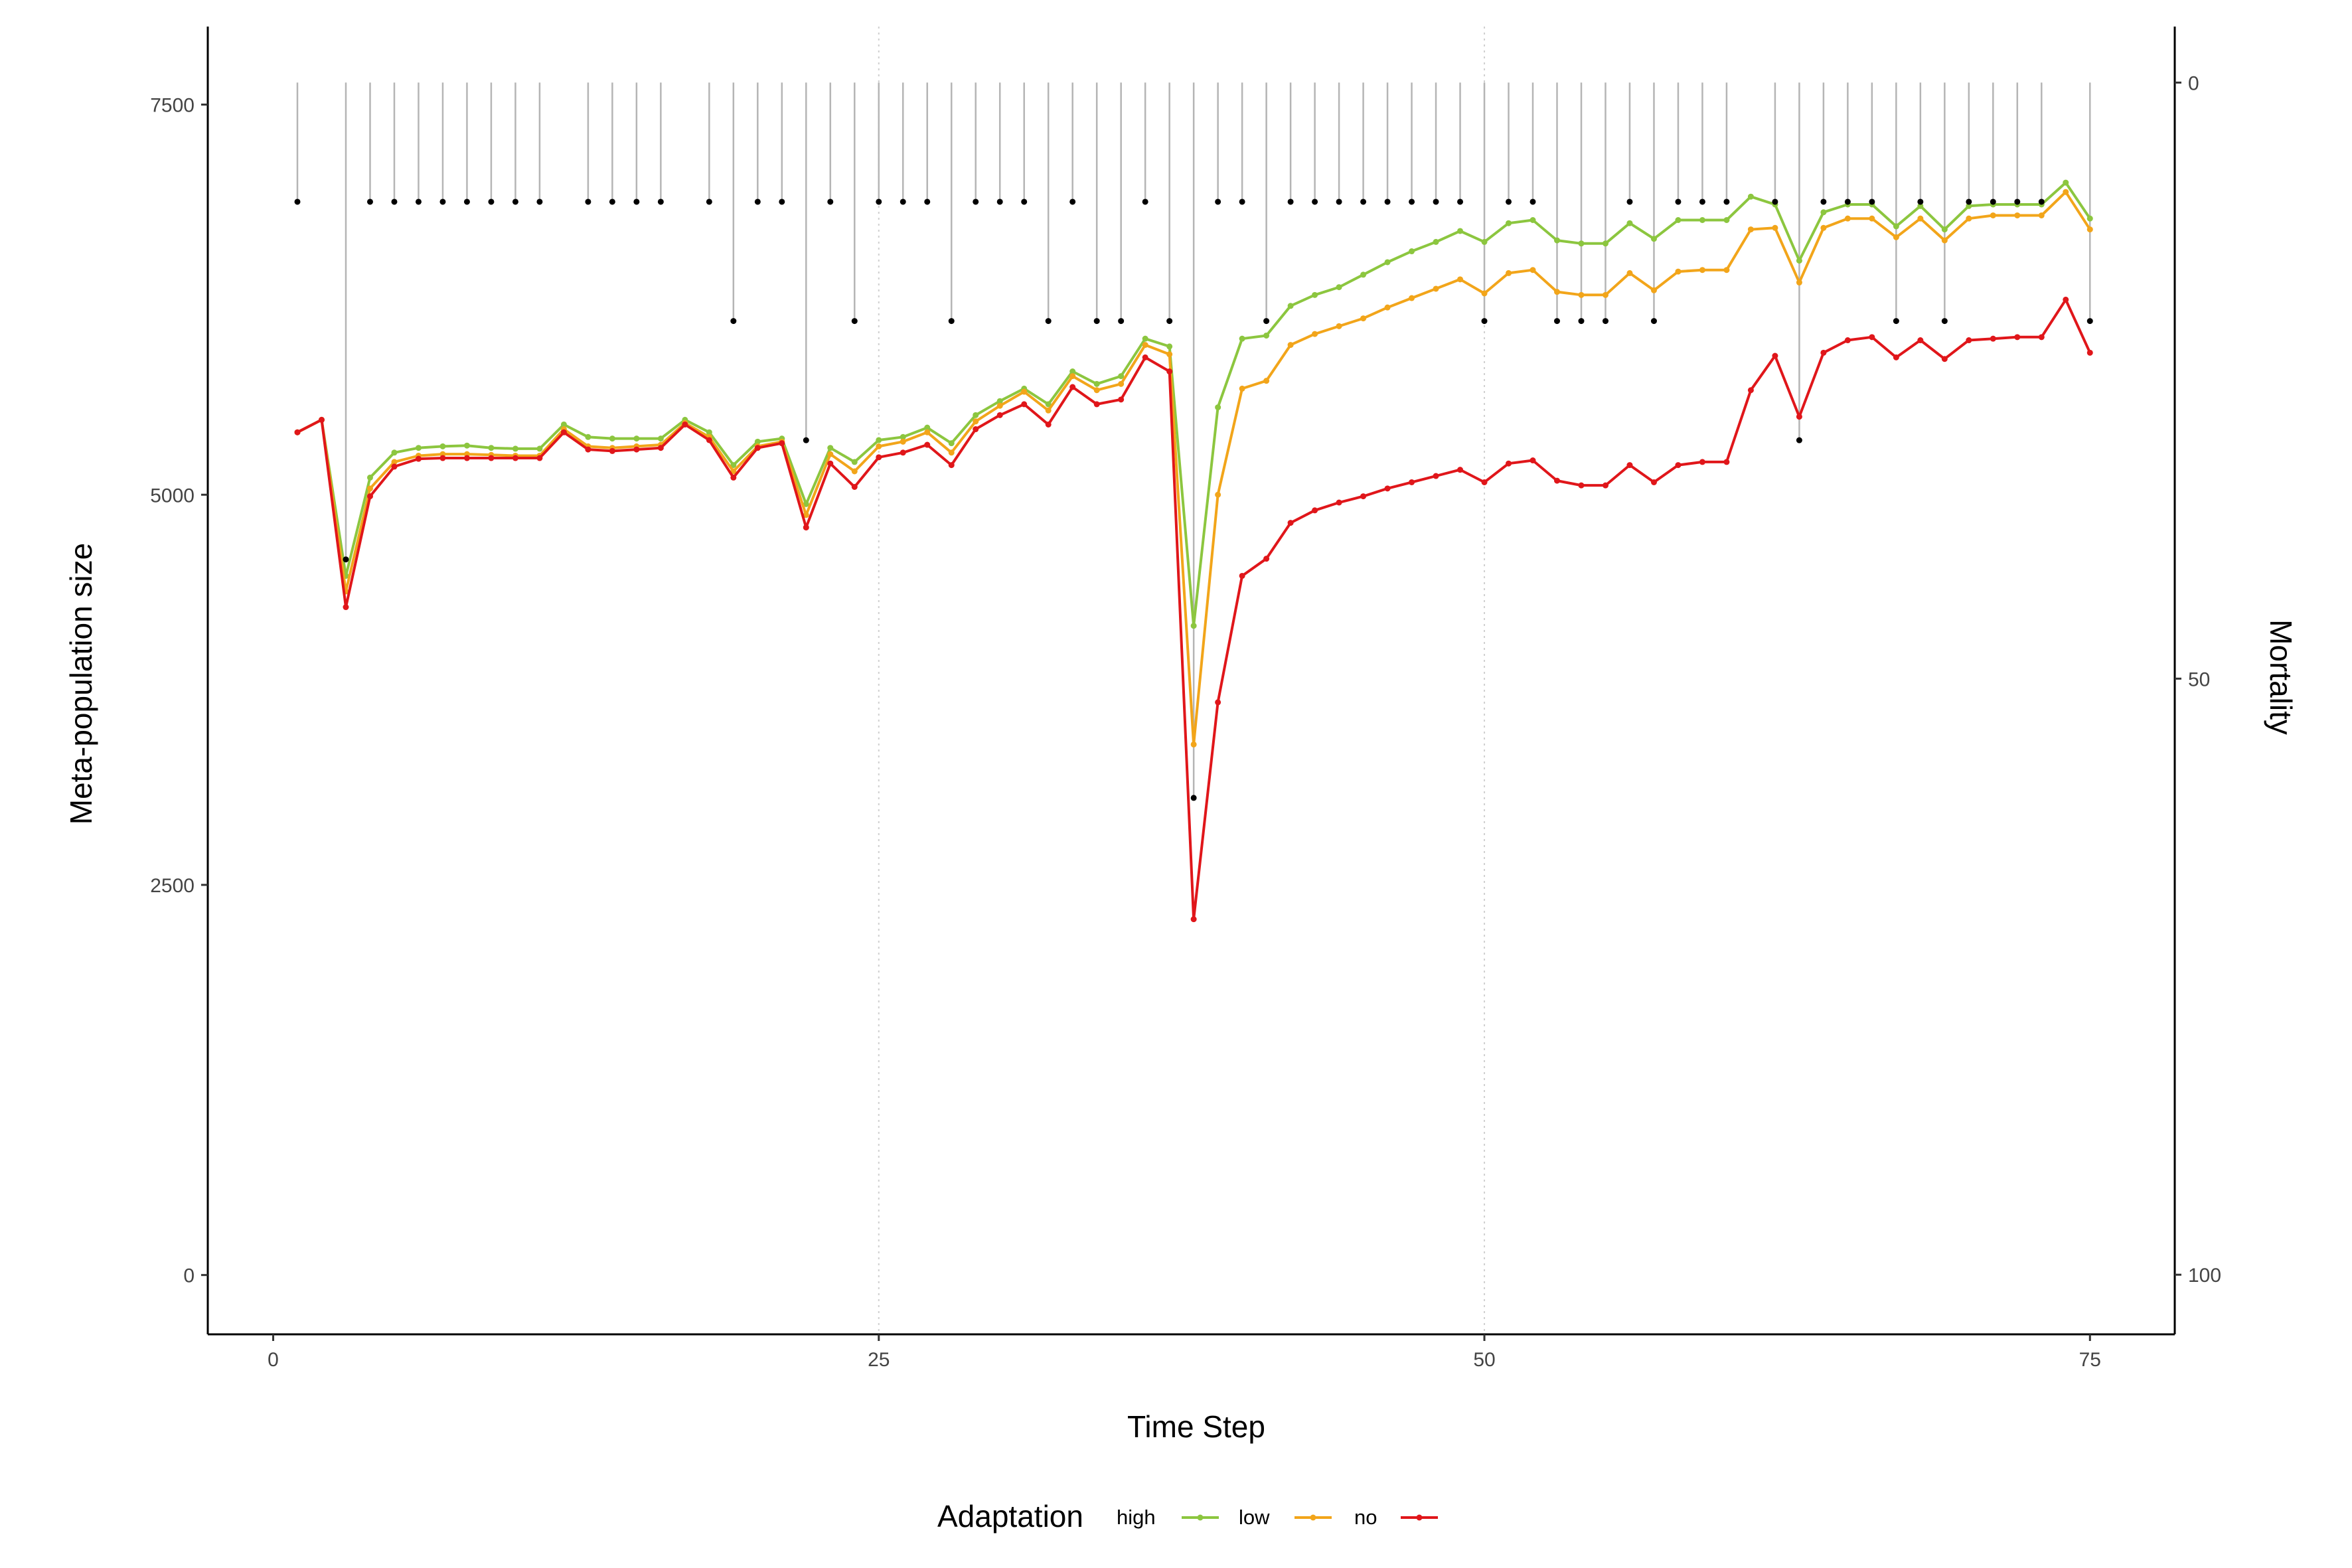 This screenshot has height=1568, width=2352. I want to click on y-tick-label: 7500, so click(173, 106).